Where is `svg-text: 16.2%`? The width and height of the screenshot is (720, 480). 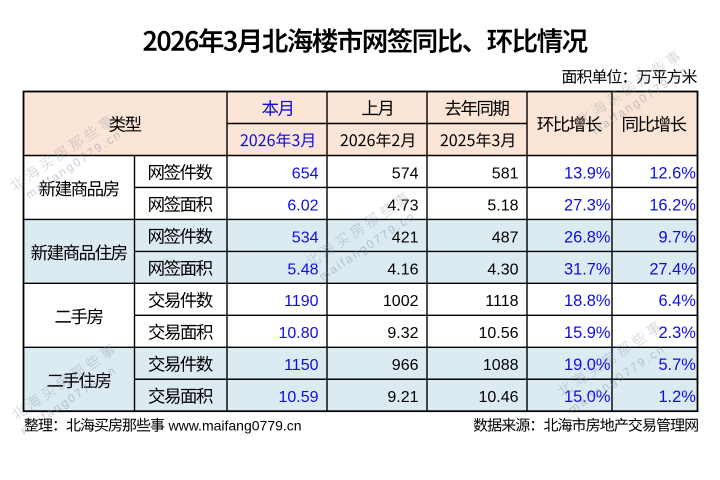 svg-text: 16.2% is located at coordinates (672, 205).